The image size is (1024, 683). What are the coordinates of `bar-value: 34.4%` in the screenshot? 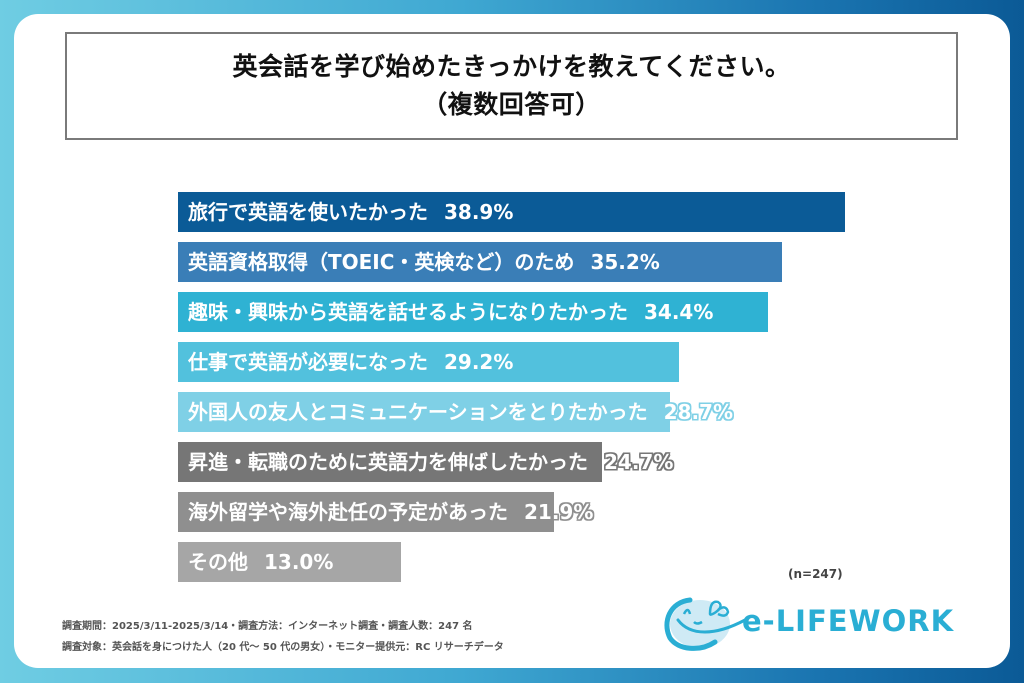 It's located at (679, 312).